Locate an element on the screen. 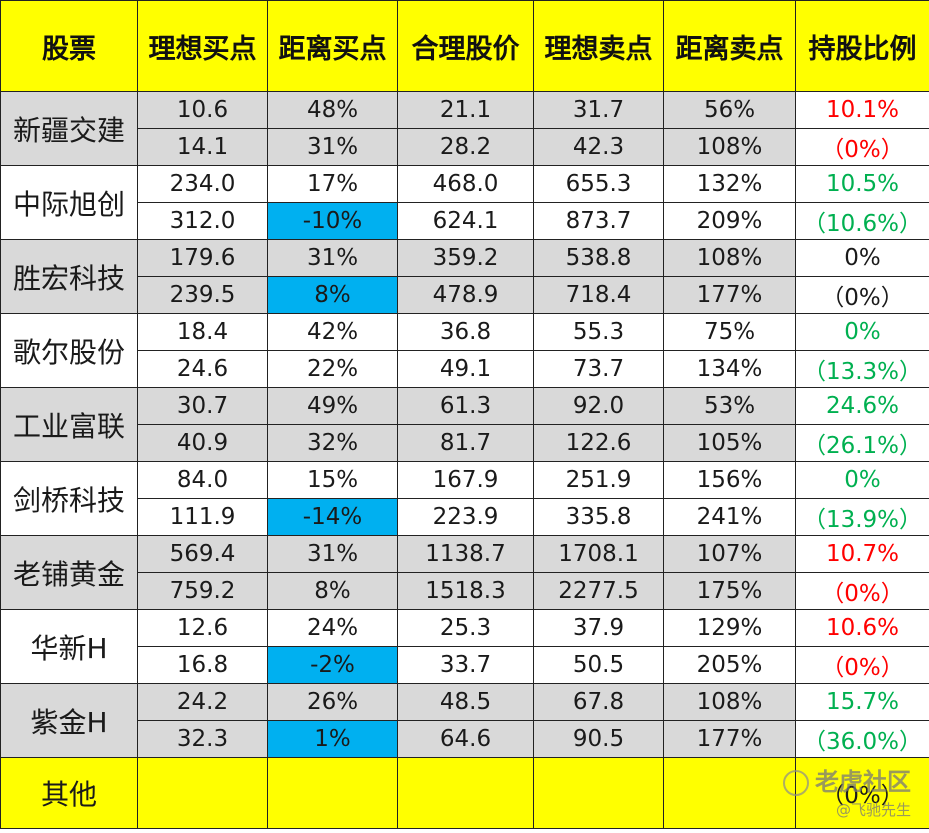 This screenshot has width=929, height=833. buy-distance-cell: 49% is located at coordinates (332, 406).